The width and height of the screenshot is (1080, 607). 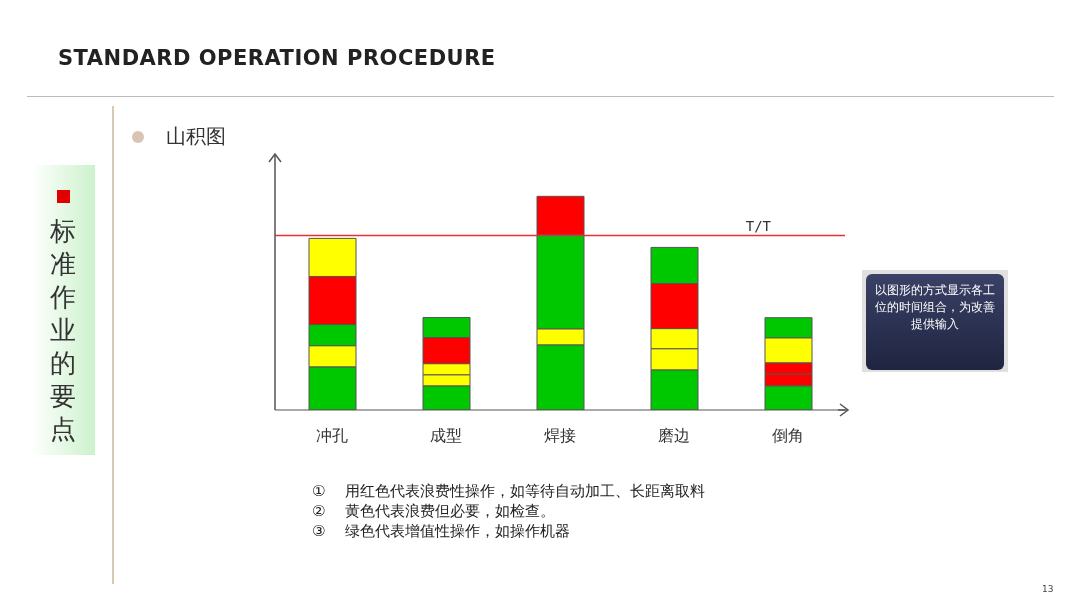 I want to click on x-tick-label: 焊接, so click(x=560, y=436).